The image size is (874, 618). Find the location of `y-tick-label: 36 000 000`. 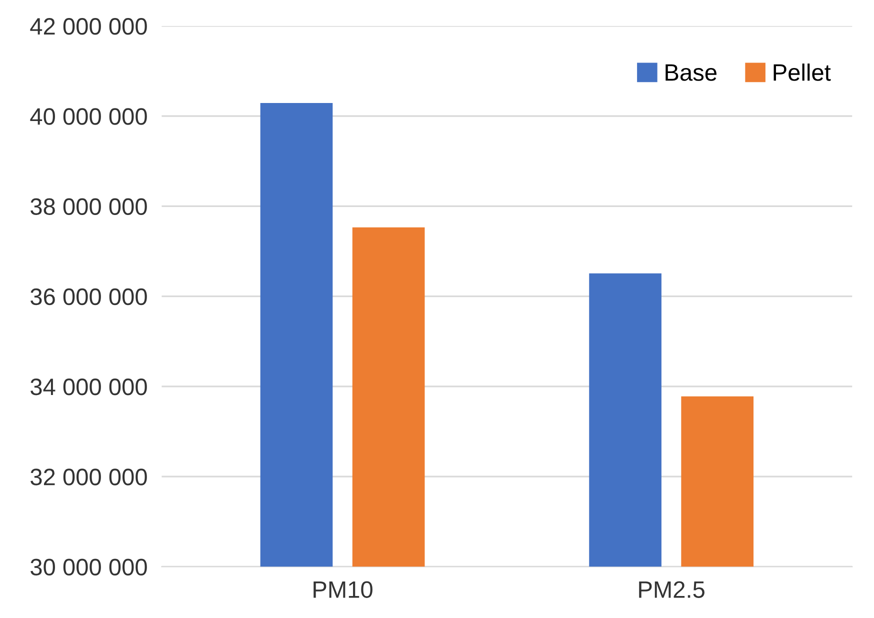

y-tick-label: 36 000 000 is located at coordinates (88, 297).